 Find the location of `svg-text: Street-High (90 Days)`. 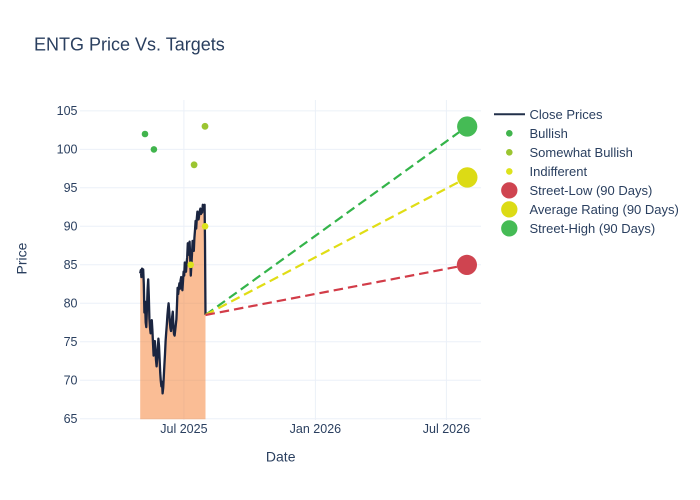

svg-text: Street-High (90 Days) is located at coordinates (593, 228).